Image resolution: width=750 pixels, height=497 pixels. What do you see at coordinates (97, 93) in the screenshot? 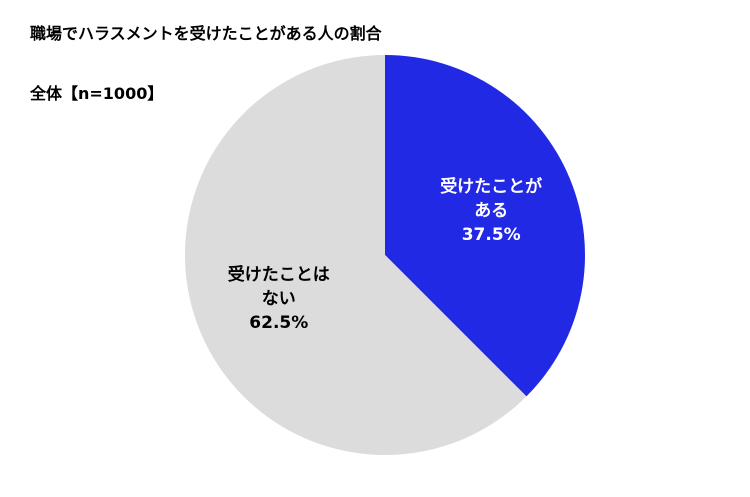
I see `chart-subtitle: 全体【n=1000】` at bounding box center [97, 93].